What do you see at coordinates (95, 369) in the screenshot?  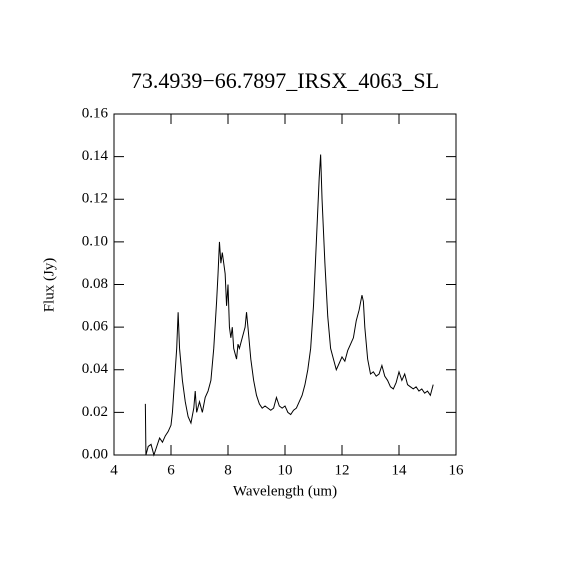 I see `y-tick-label: 0.04` at bounding box center [95, 369].